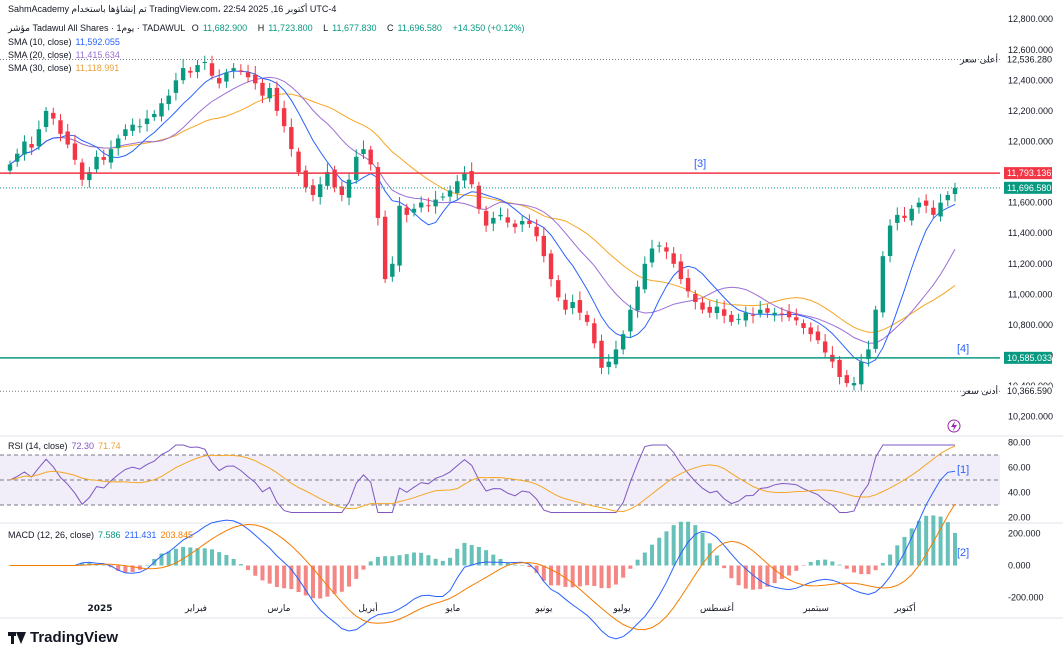 The height and width of the screenshot is (662, 1063). Describe the element at coordinates (66, 42) in the screenshot. I see `sma10-legend: SMA (10, close) 11,592.055` at that location.